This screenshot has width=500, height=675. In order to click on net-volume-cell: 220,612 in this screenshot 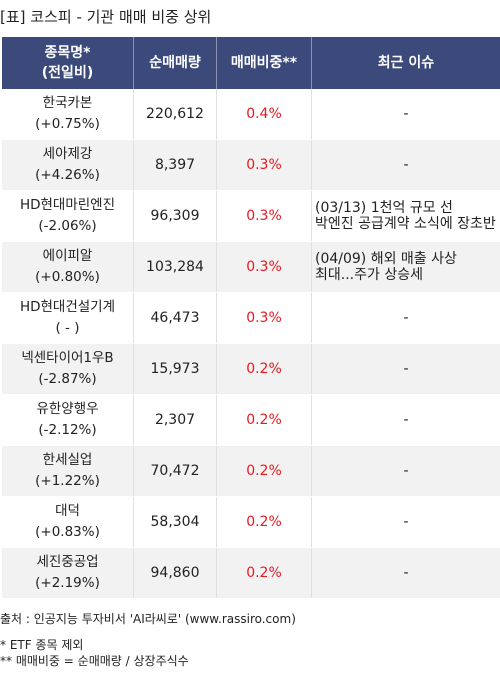, I will do `click(175, 114)`.